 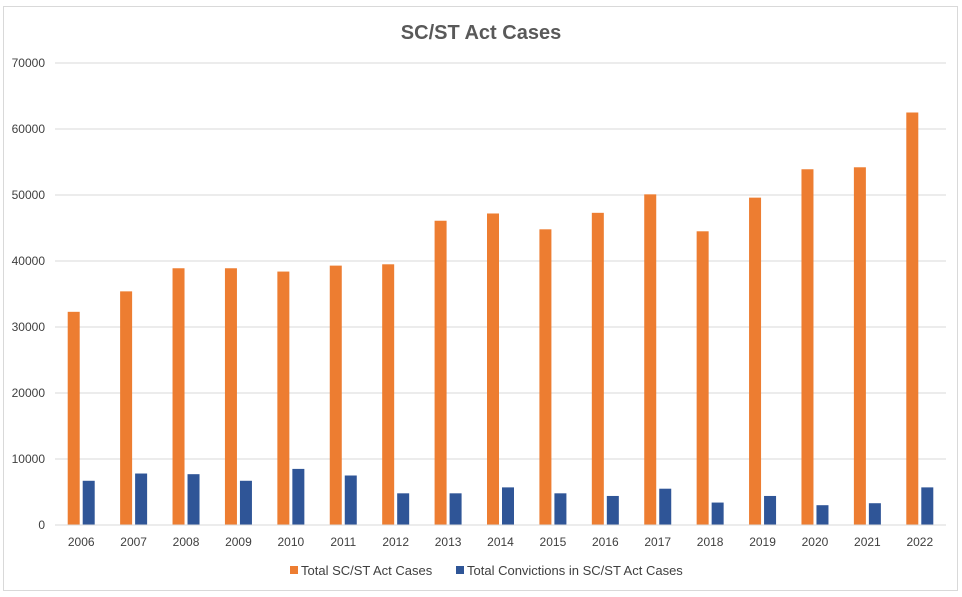 What do you see at coordinates (41, 525) in the screenshot?
I see `y-tick-label: 0` at bounding box center [41, 525].